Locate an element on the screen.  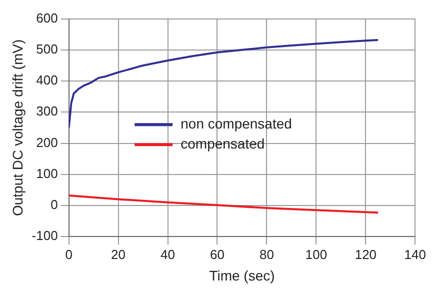
x-tick-label: 40 is located at coordinates (168, 254).